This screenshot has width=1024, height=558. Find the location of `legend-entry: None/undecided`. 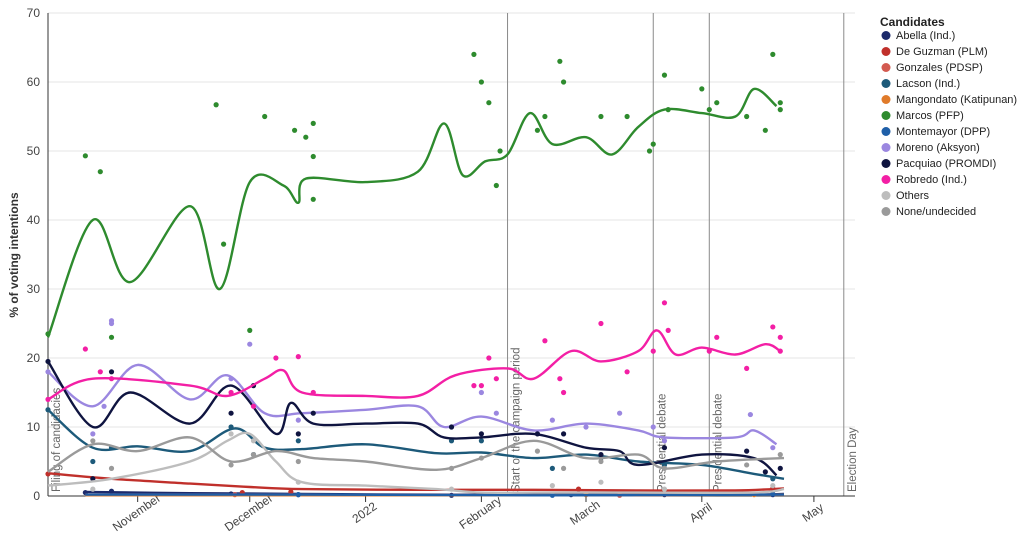

legend-entry: None/undecided is located at coordinates (936, 212).